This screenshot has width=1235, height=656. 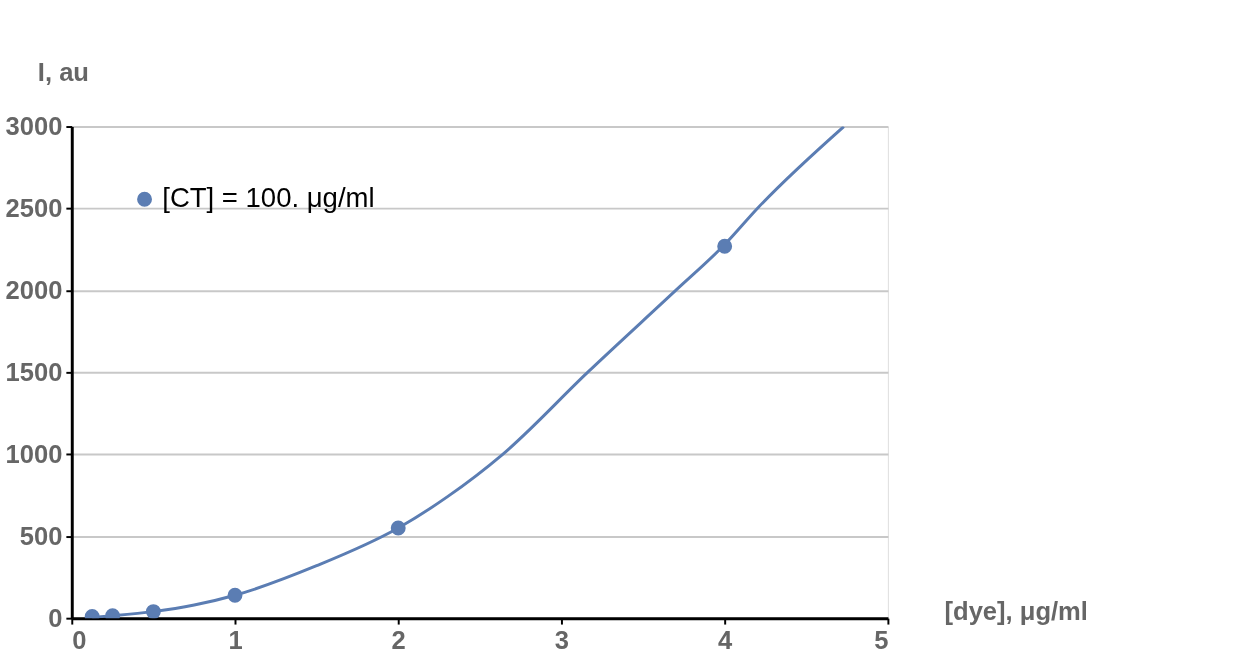 I want to click on x-tick-label: 3, so click(x=562, y=640).